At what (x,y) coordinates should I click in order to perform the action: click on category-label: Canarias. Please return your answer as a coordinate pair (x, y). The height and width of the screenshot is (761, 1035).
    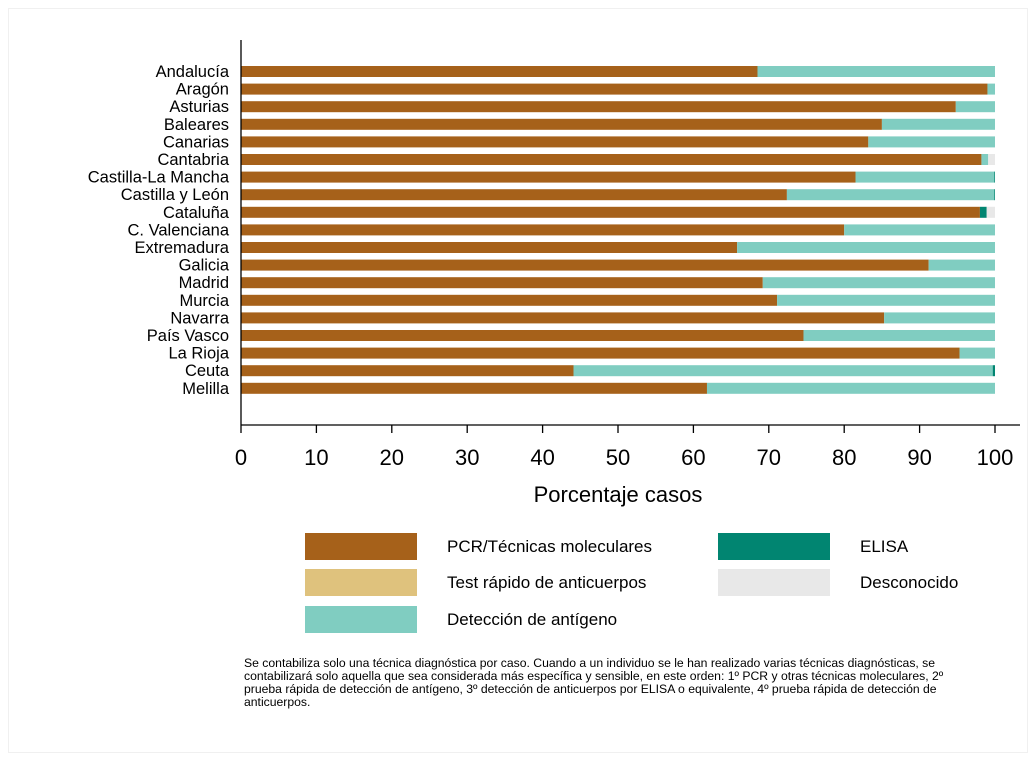
    Looking at the image, I should click on (196, 142).